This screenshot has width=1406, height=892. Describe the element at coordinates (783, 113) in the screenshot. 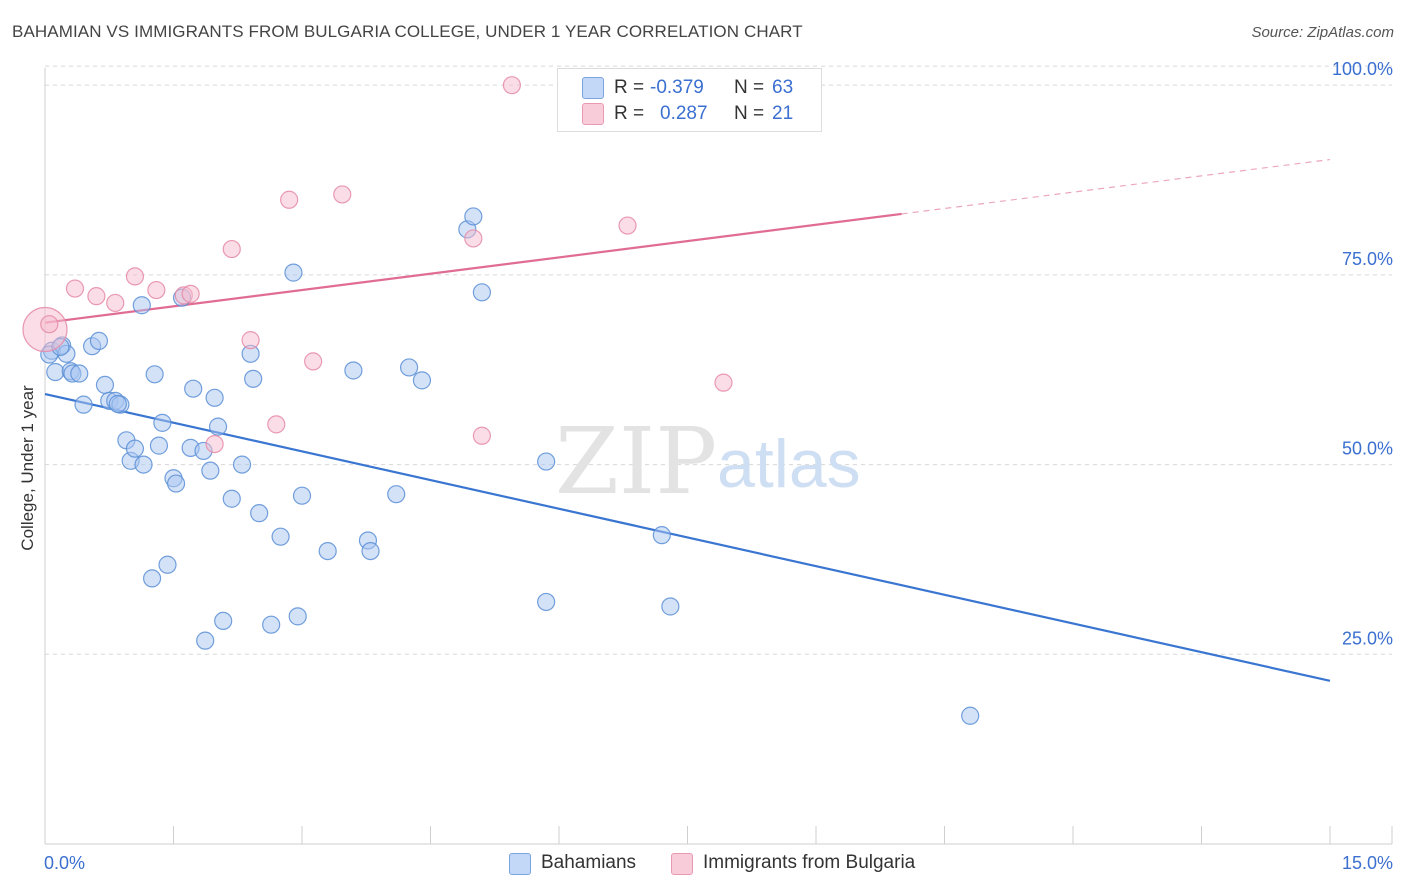

I see `n-value: 21` at that location.